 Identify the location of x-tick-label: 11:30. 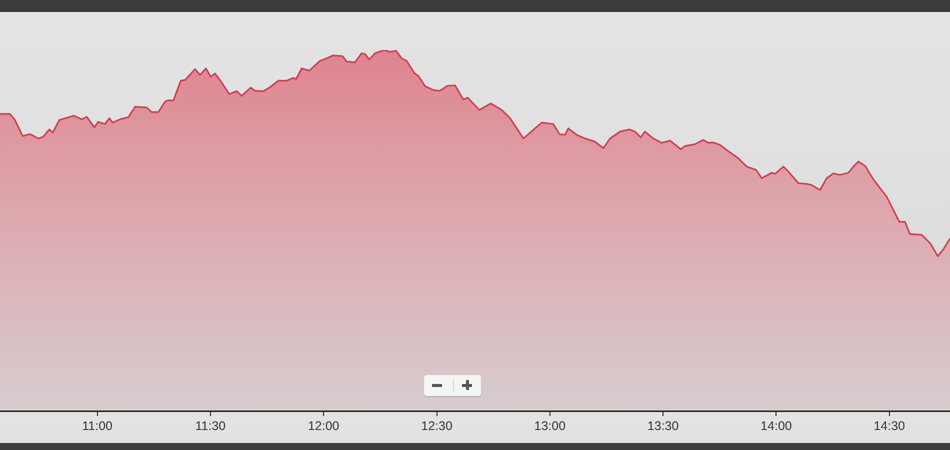
(210, 425).